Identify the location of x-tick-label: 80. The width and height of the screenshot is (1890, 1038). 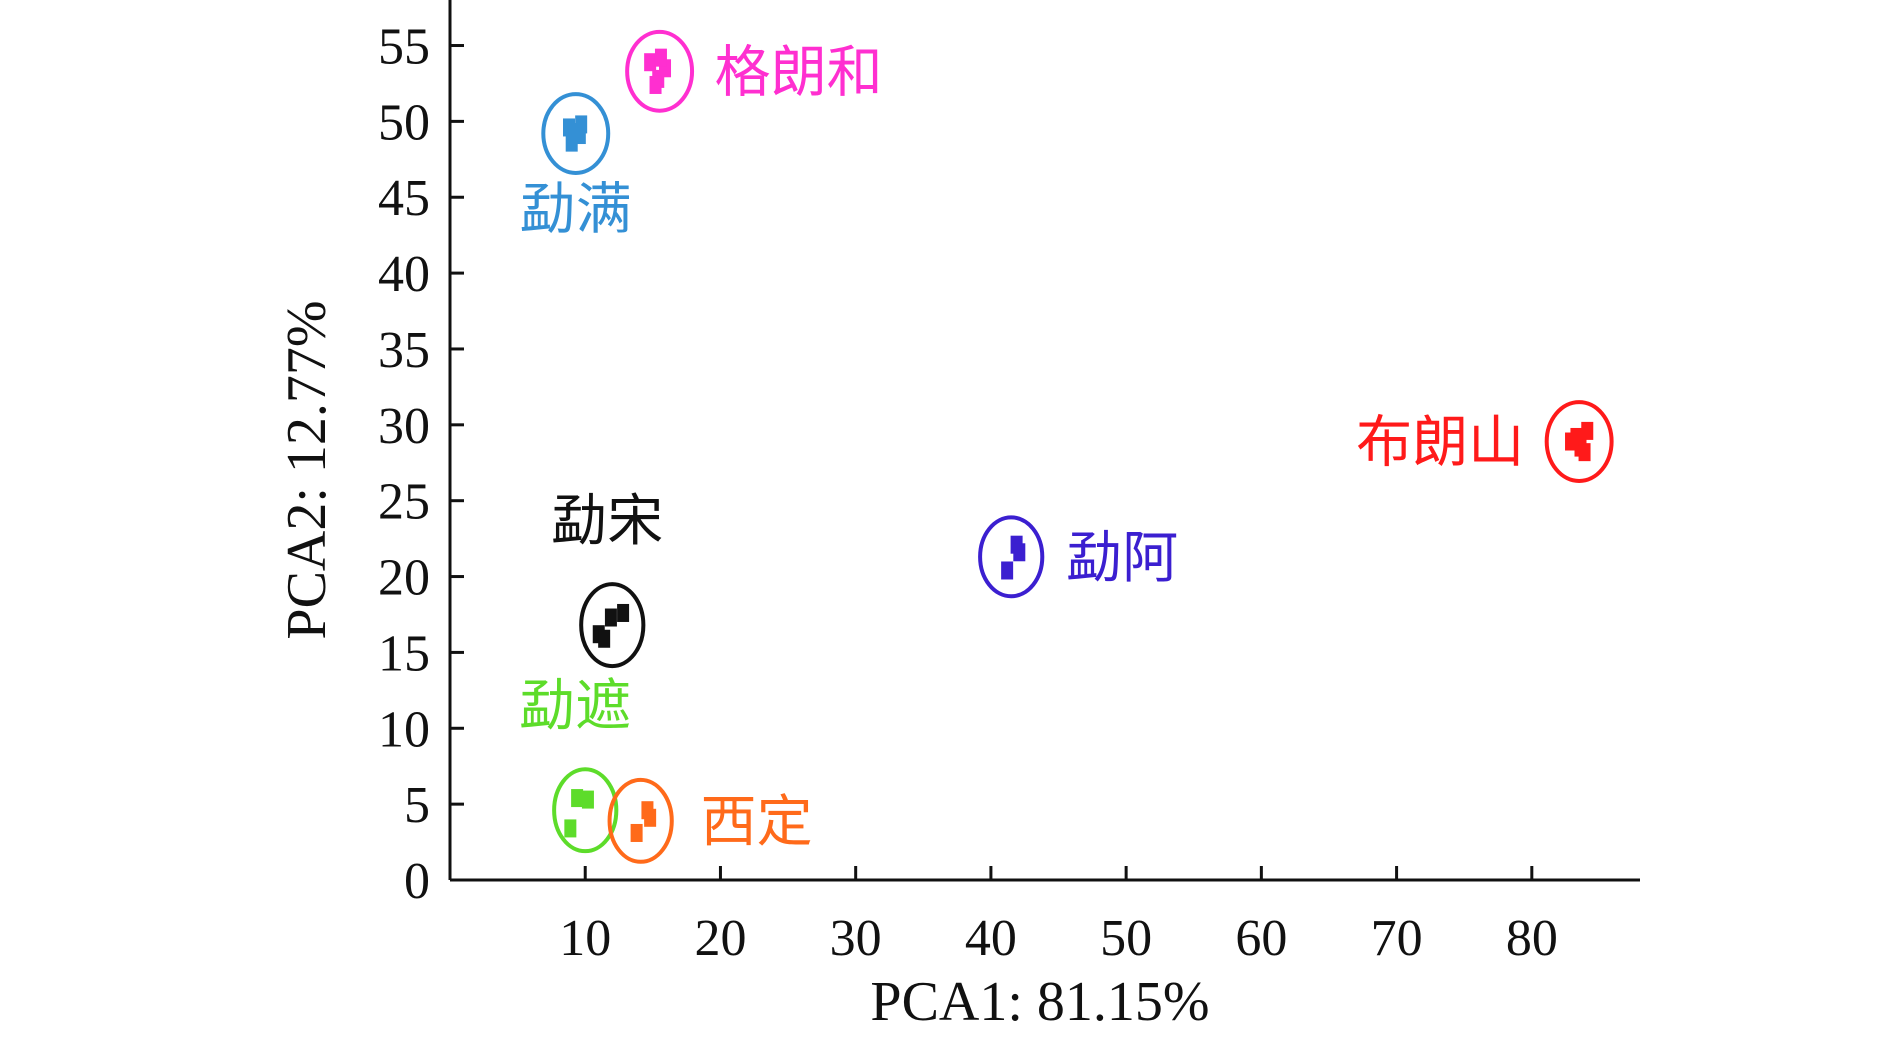
(1532, 938).